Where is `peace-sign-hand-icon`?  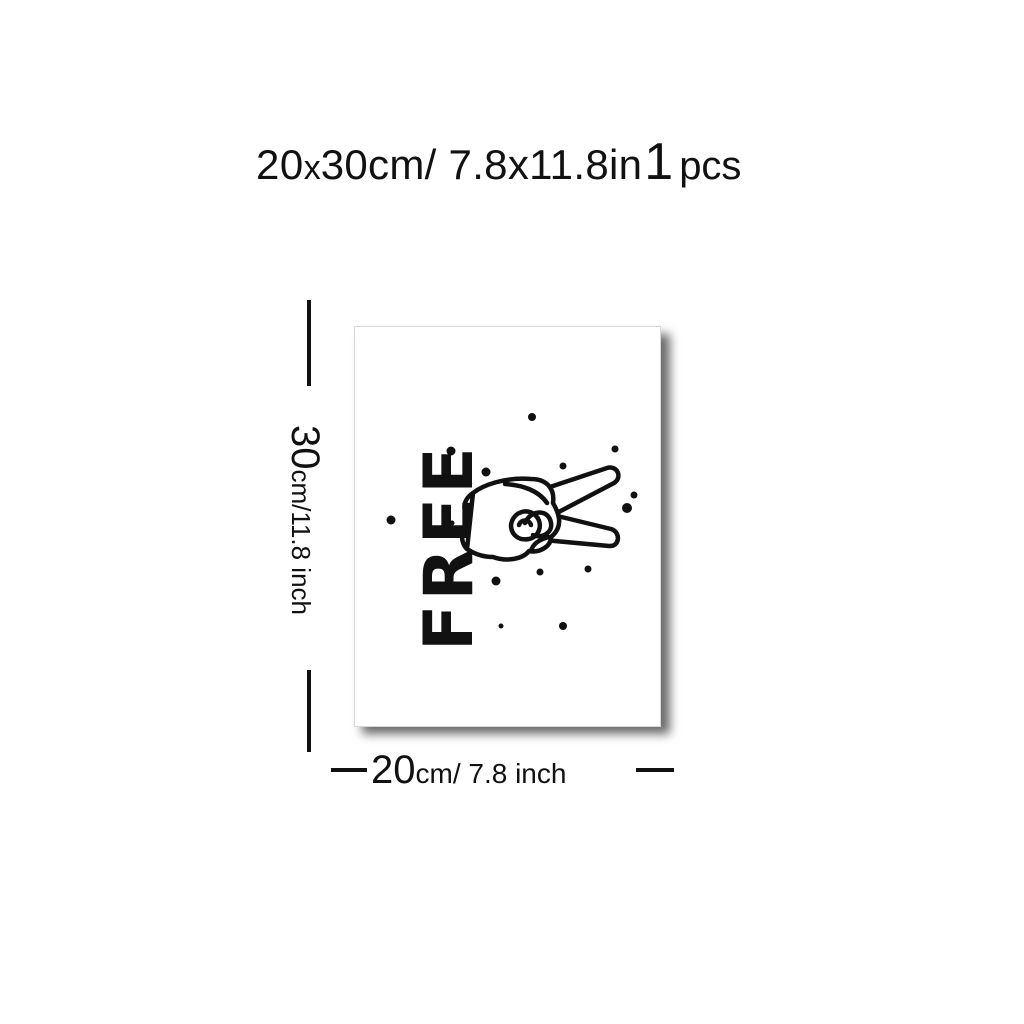 peace-sign-hand-icon is located at coordinates (540, 513).